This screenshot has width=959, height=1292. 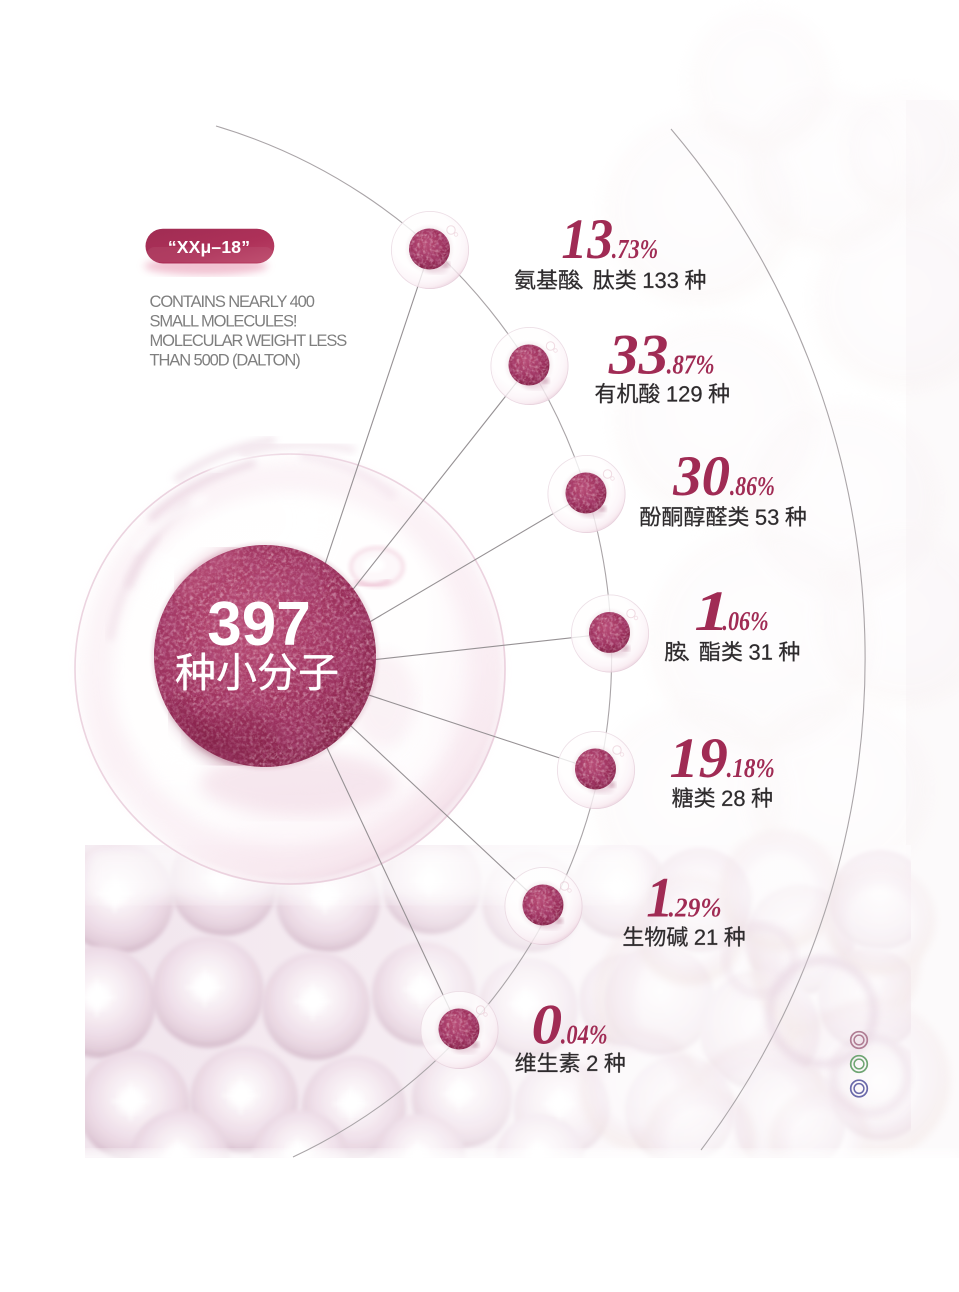 I want to click on svg-text: .04%, so click(x=584, y=1035).